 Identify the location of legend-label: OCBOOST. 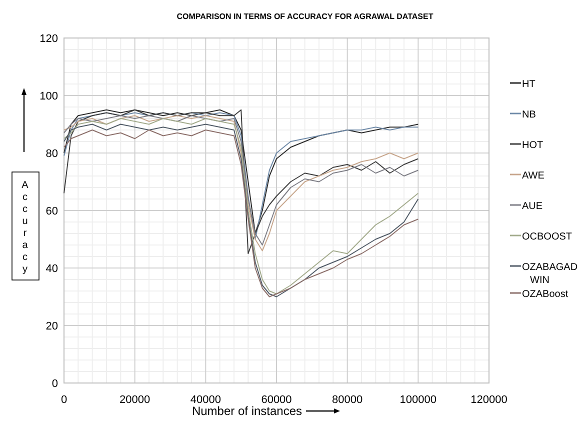
(547, 237).